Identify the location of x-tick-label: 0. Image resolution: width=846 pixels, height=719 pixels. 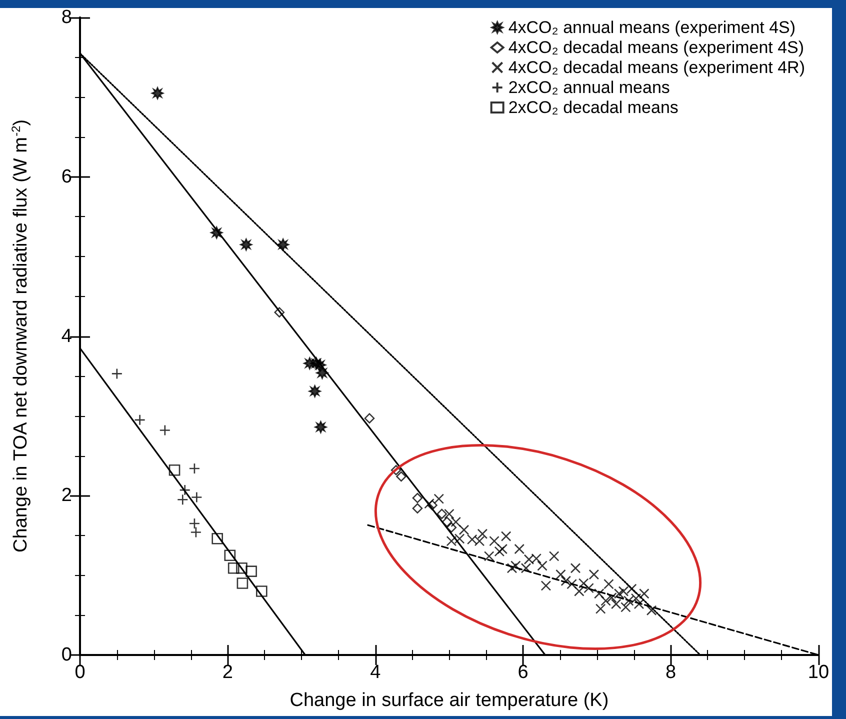
(80, 672).